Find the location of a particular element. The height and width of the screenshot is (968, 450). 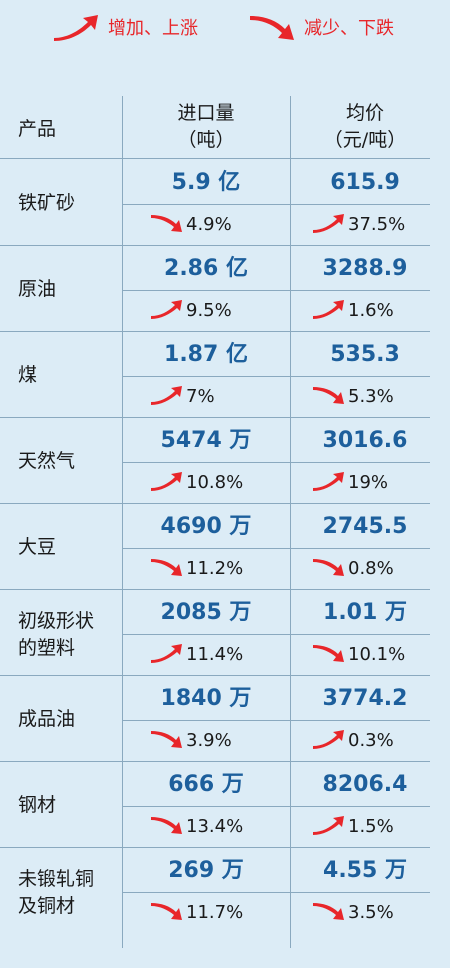

product-name: 煤 is located at coordinates (69, 375).